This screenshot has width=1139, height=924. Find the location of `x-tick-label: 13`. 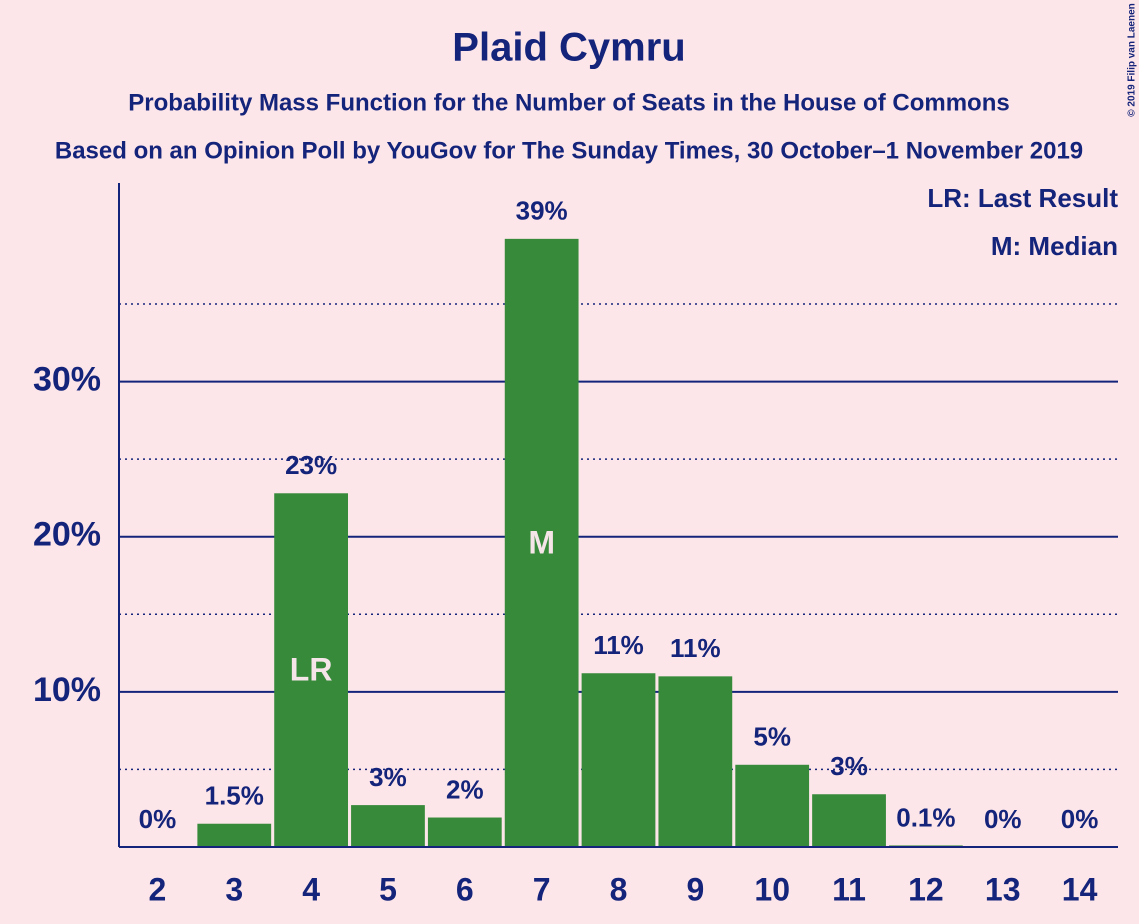

x-tick-label: 13 is located at coordinates (1003, 889).